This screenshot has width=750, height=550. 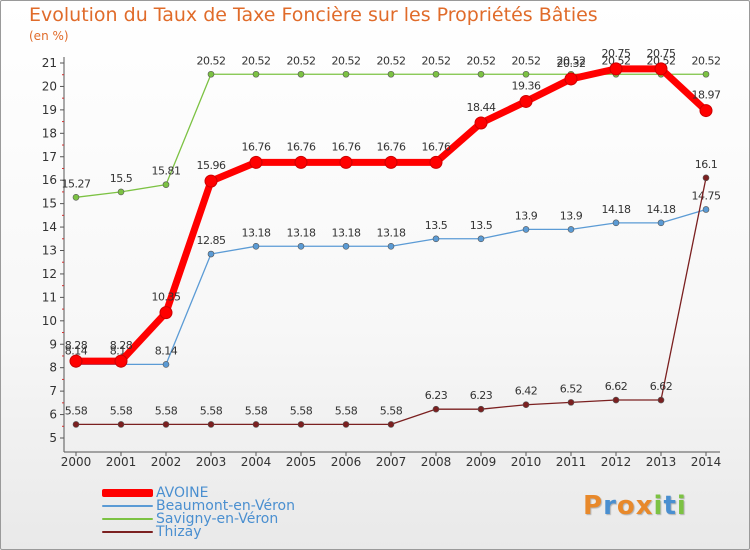 What do you see at coordinates (526, 462) in the screenshot?
I see `x-tick-label: 2010` at bounding box center [526, 462].